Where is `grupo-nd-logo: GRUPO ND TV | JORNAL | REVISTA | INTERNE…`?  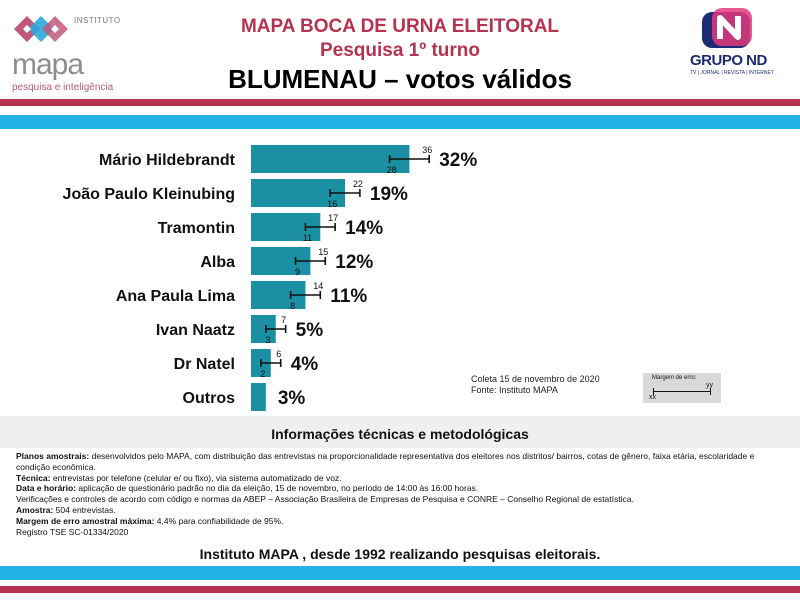
grupo-nd-logo: GRUPO ND TV | JORNAL | REVISTA | INTERNE… is located at coordinates (731, 43).